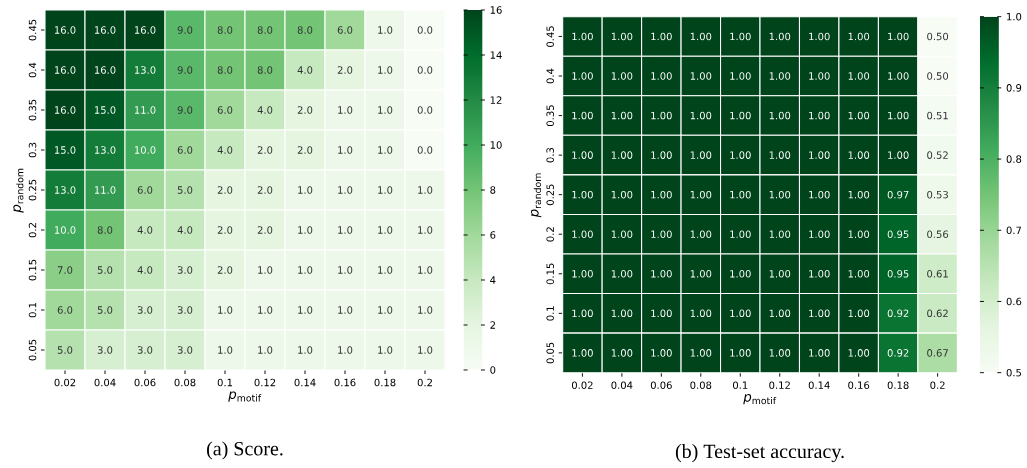 The image size is (1027, 468). What do you see at coordinates (938, 76) in the screenshot?
I see `data-label: 0.50` at bounding box center [938, 76].